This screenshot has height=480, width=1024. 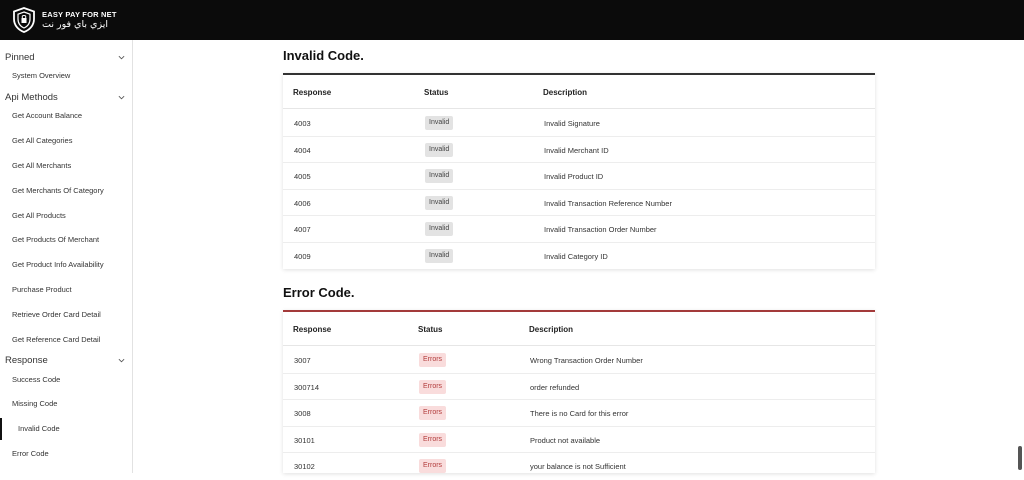 I want to click on top-bar: EASY PAY FOR NET ايزي باي فور نت, so click(x=512, y=20).